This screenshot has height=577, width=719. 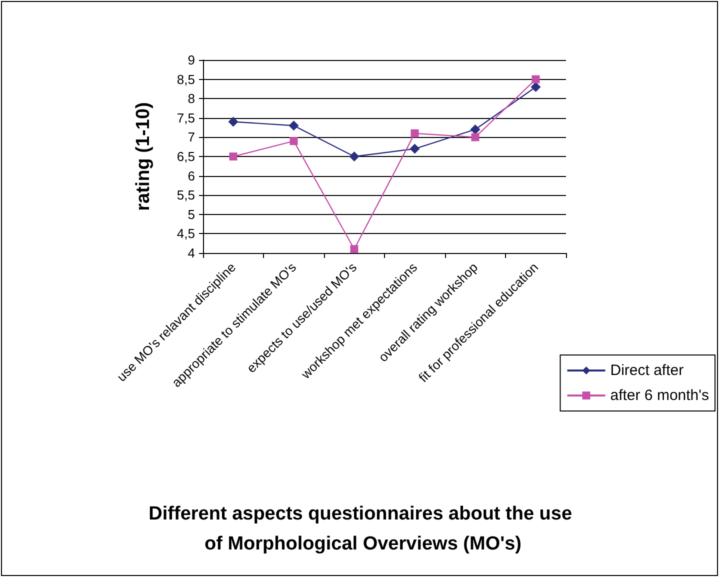 What do you see at coordinates (143, 156) in the screenshot?
I see `y-axis-title: rating (1-10)` at bounding box center [143, 156].